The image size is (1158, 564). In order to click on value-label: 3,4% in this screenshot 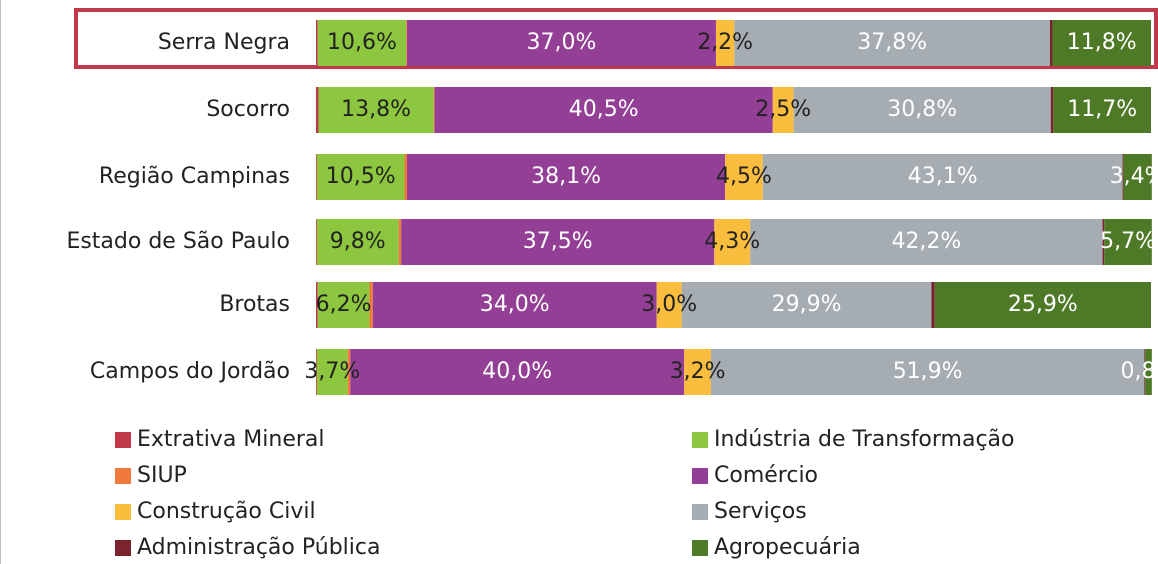, I will do `click(1134, 176)`.